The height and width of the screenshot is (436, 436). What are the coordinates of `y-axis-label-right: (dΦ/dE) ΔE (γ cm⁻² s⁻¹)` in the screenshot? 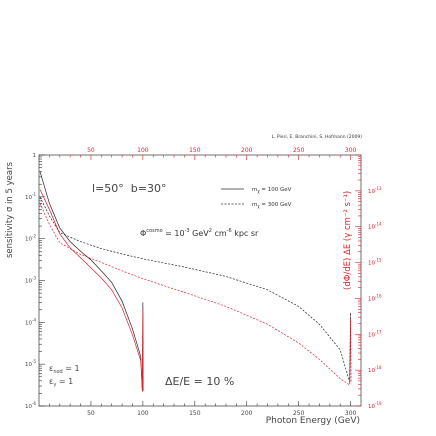 It's located at (348, 240).